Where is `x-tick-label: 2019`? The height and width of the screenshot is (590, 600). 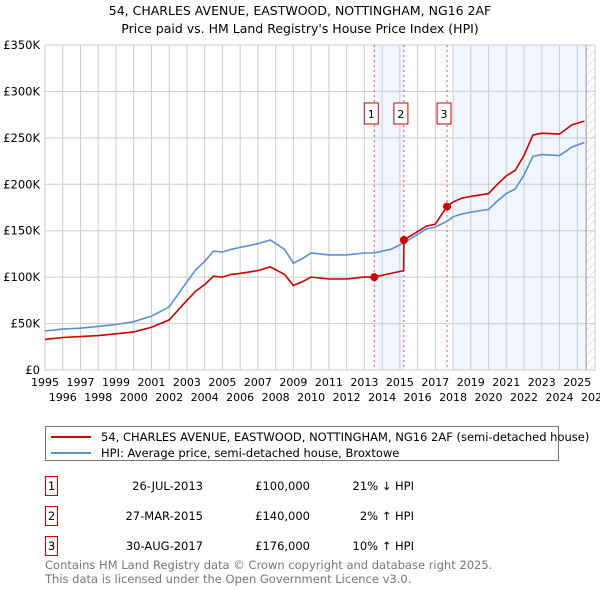
x-tick-label: 2019 is located at coordinates (471, 382).